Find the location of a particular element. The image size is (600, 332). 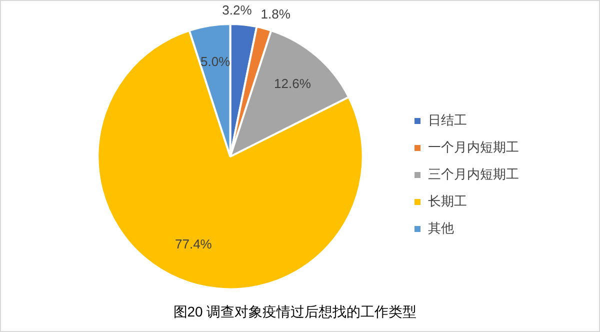

legend-label: 三个月内短期工 is located at coordinates (473, 174).